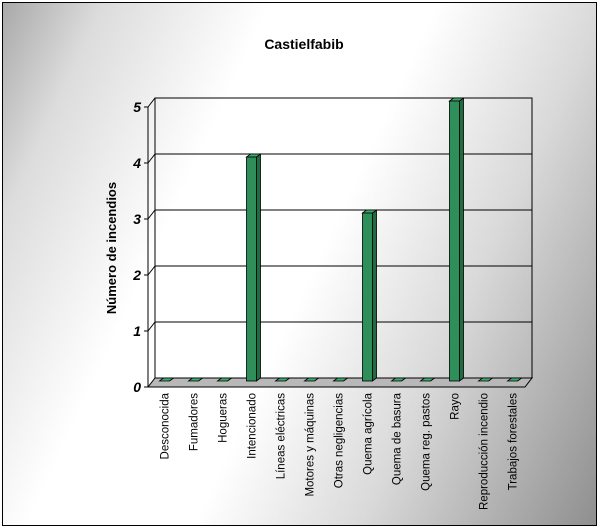  What do you see at coordinates (136, 275) in the screenshot?
I see `y-tick-label: 2` at bounding box center [136, 275].